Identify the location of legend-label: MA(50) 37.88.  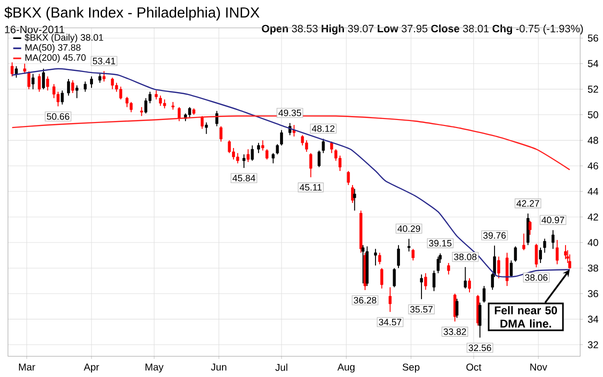
(52, 48).